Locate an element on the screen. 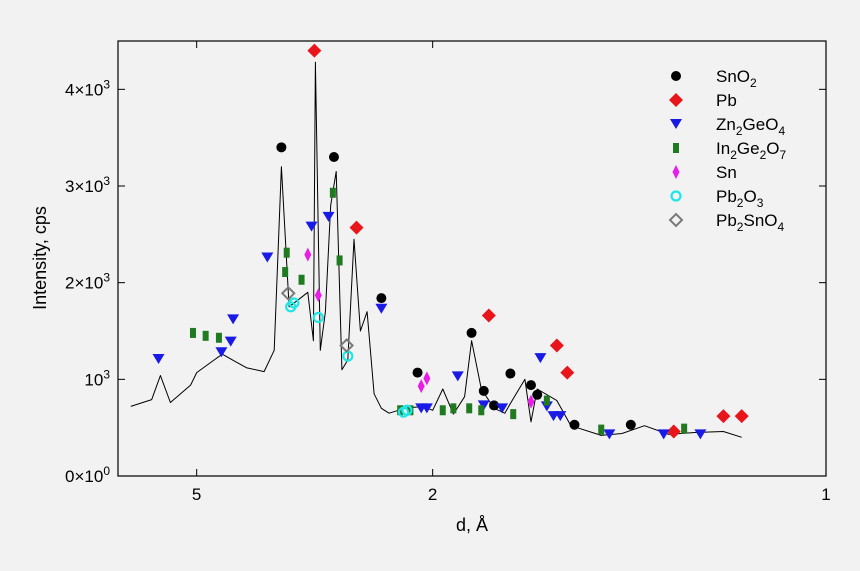 The image size is (860, 571). x-tick-label: 2 is located at coordinates (432, 494).